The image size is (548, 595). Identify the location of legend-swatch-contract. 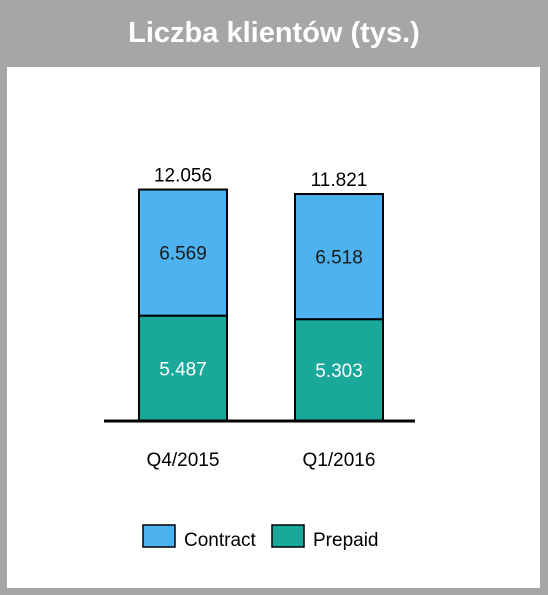
(159, 536).